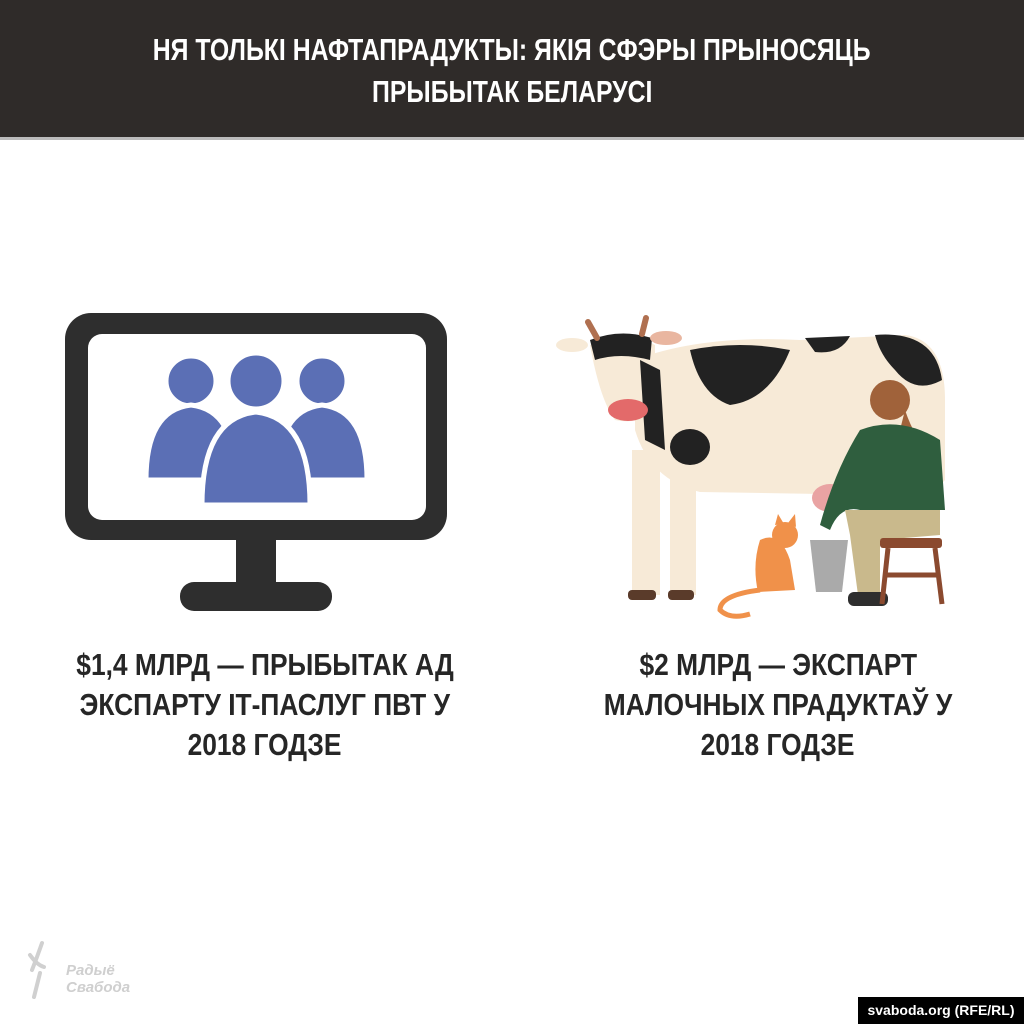 The width and height of the screenshot is (1024, 1024). Describe the element at coordinates (37, 970) in the screenshot. I see `radio-svaboda-logo-icon` at that location.